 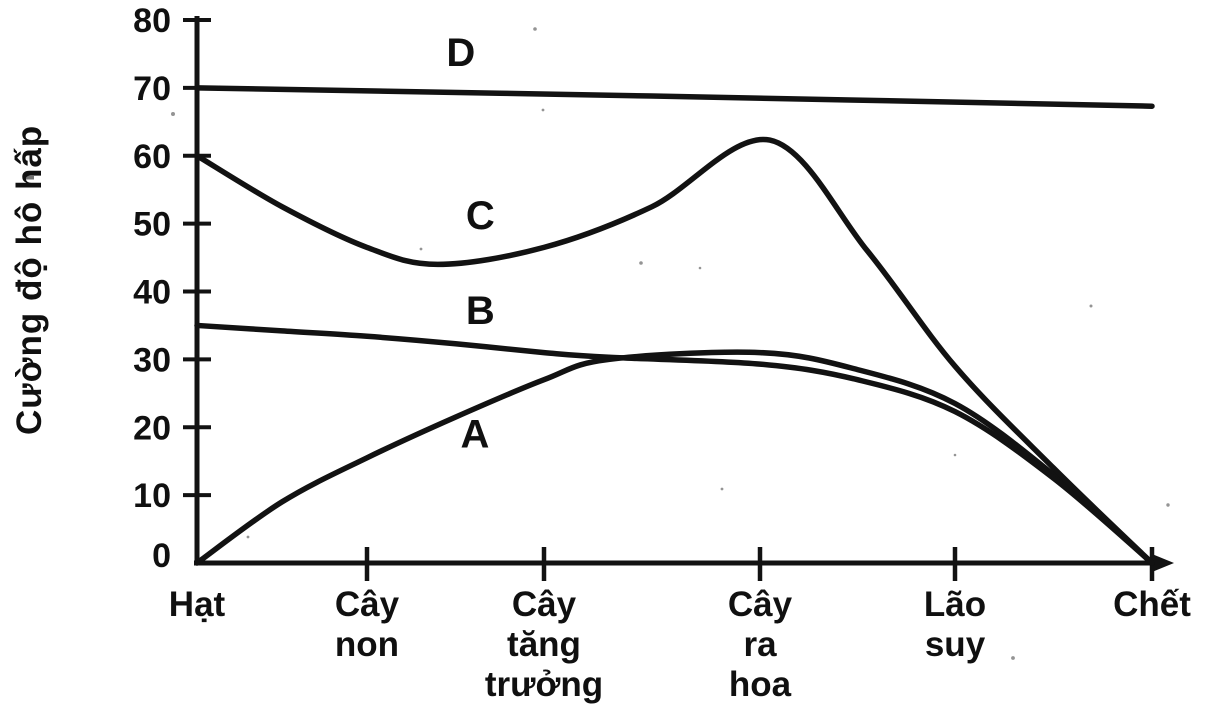 What do you see at coordinates (460, 53) in the screenshot?
I see `curve-label-D: D` at bounding box center [460, 53].